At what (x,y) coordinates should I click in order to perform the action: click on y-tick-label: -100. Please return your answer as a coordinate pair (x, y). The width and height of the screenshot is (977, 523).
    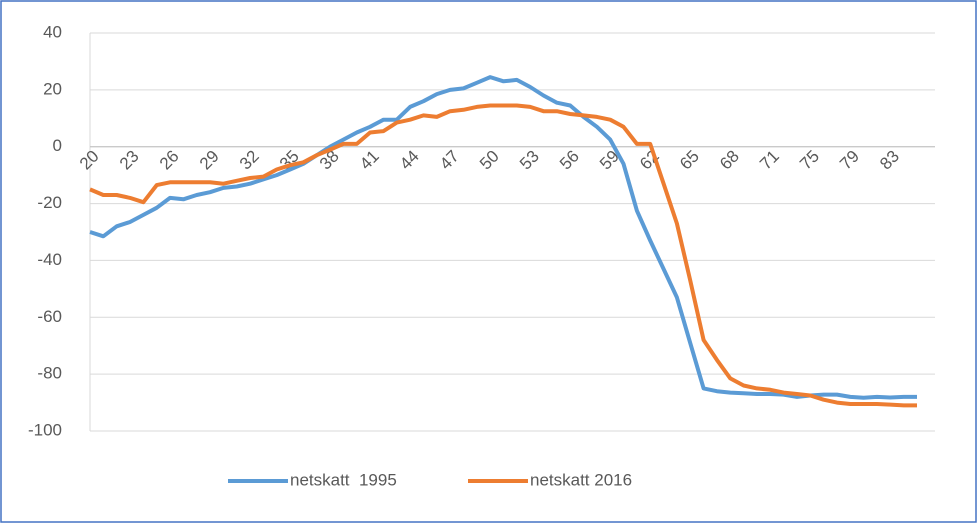
    Looking at the image, I should click on (45, 429).